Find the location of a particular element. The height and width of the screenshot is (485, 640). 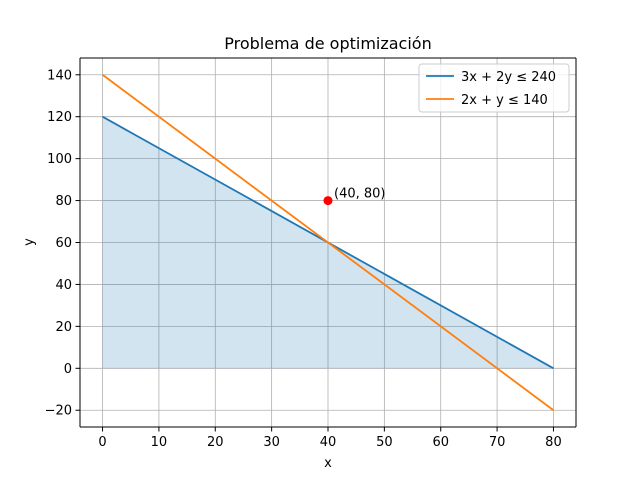

y-tick-label: 100 is located at coordinates (59, 159).